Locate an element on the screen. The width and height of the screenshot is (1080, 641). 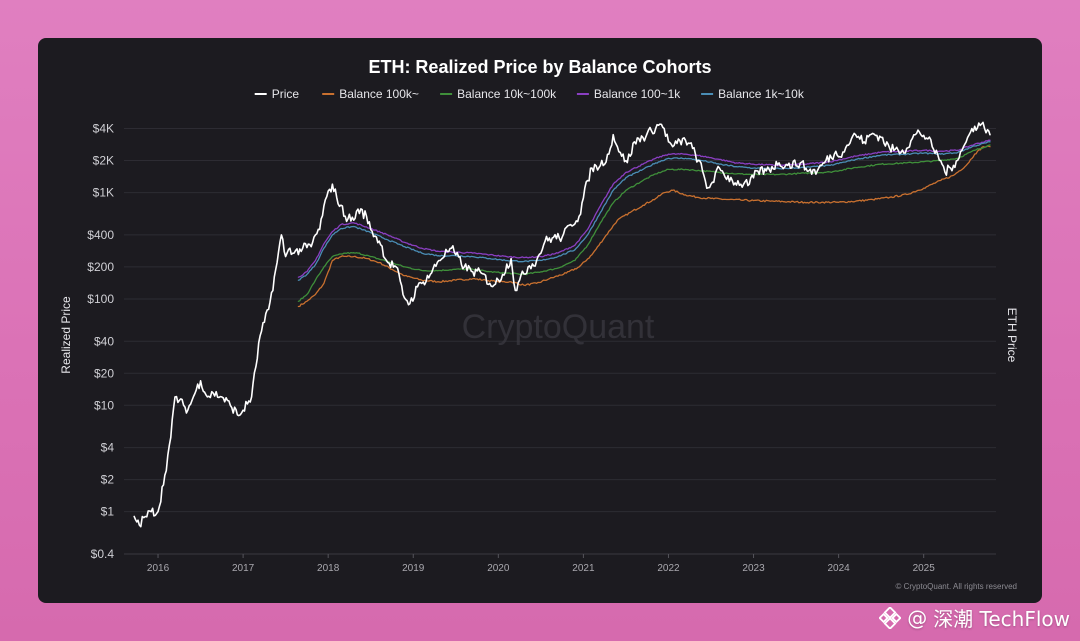
x-tick-label: 2018 is located at coordinates (328, 568).